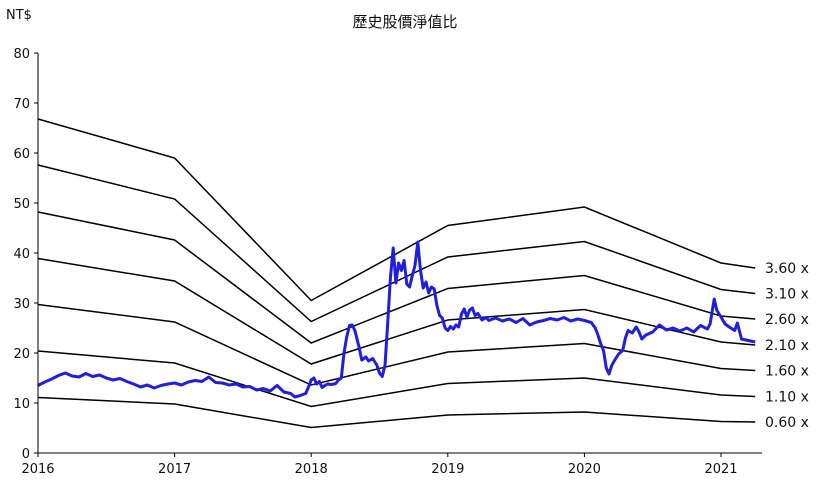  I want to click on band-label: 2.10 x, so click(787, 346).